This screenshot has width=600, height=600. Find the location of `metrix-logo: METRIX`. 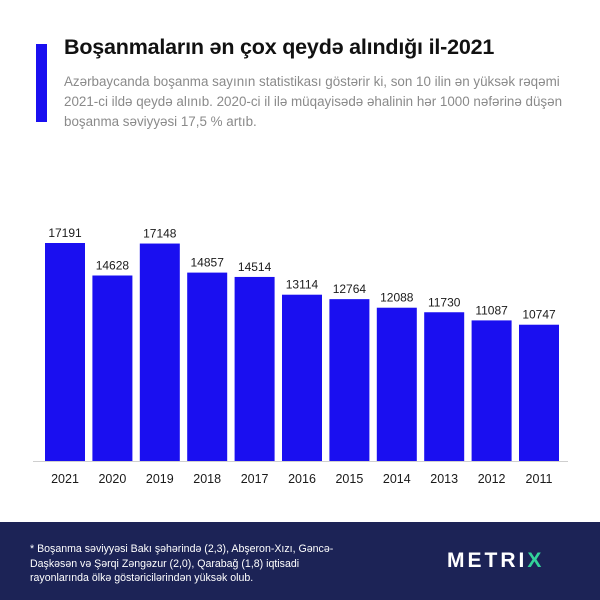

metrix-logo: METRIX is located at coordinates (495, 561).